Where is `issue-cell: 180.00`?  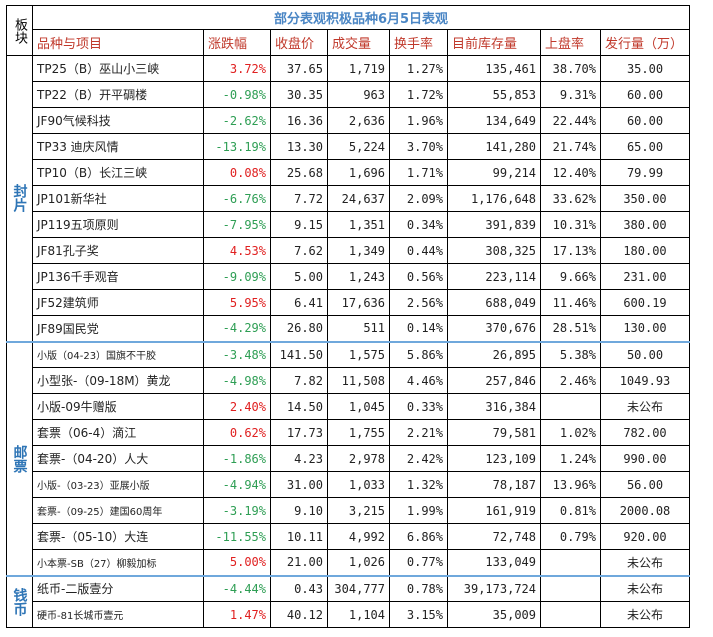
issue-cell: 180.00 is located at coordinates (645, 250).